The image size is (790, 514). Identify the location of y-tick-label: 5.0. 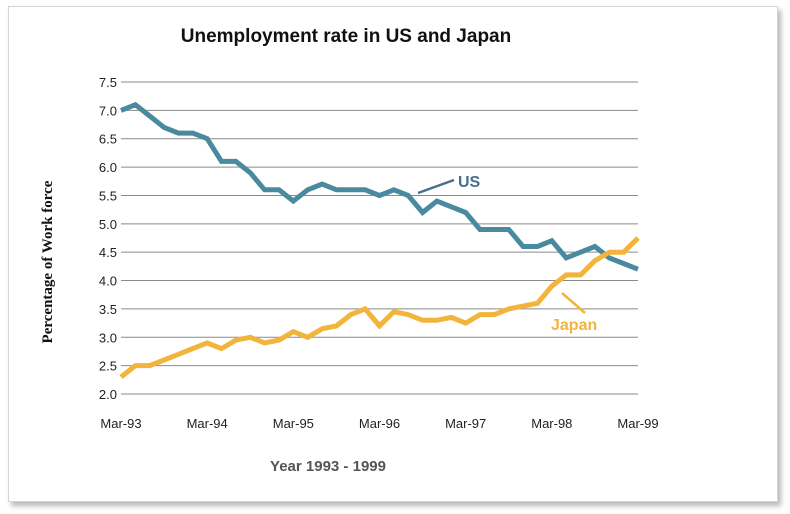
(108, 224).